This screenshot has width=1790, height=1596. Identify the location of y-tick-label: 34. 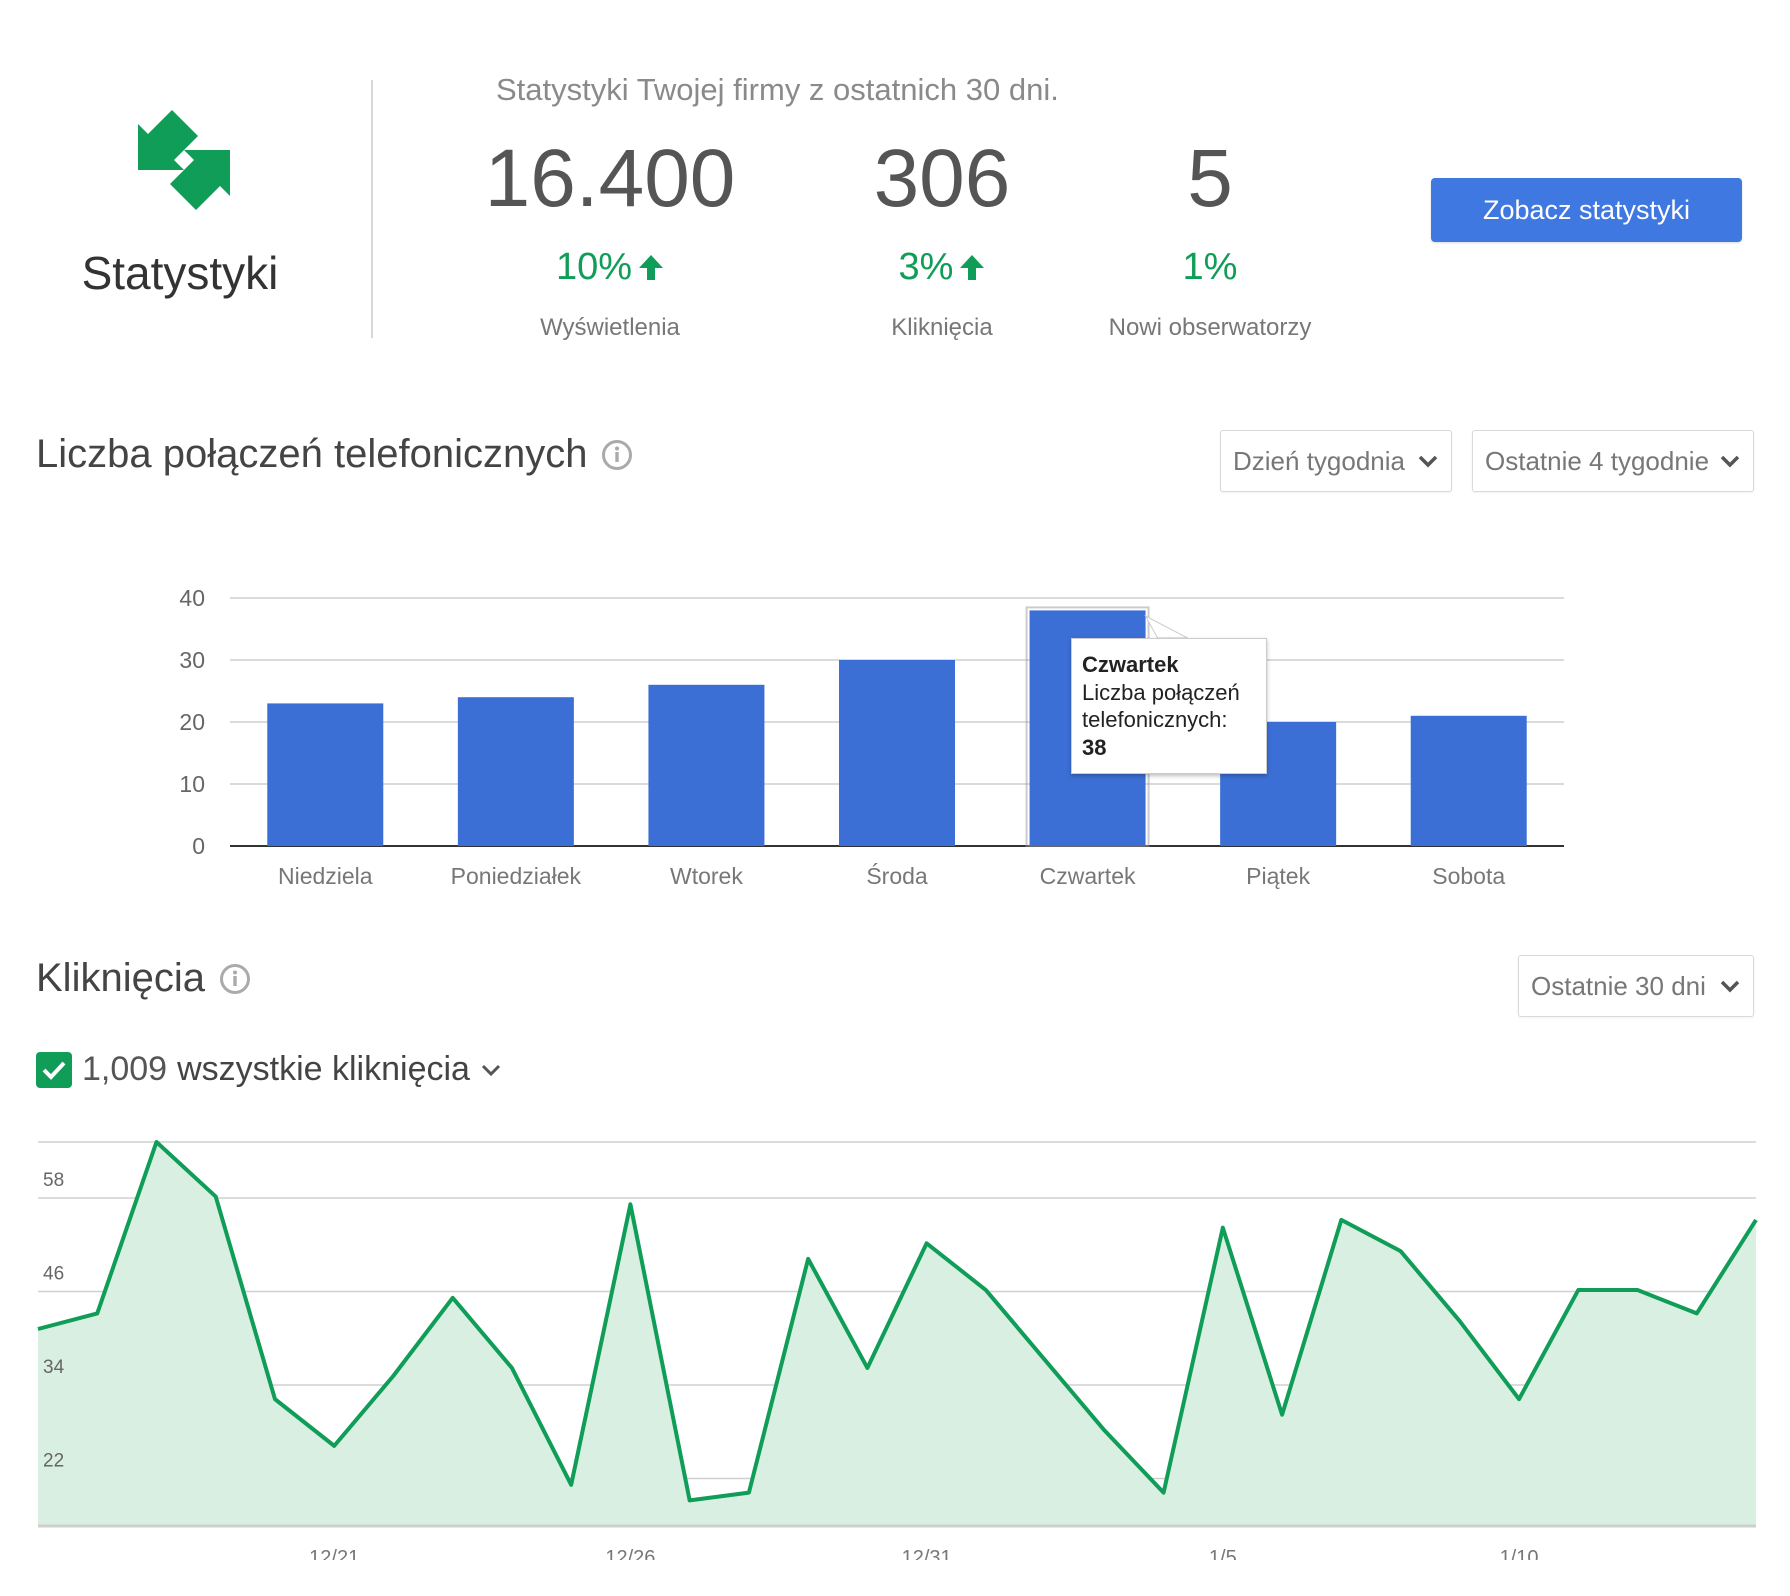
(54, 1367).